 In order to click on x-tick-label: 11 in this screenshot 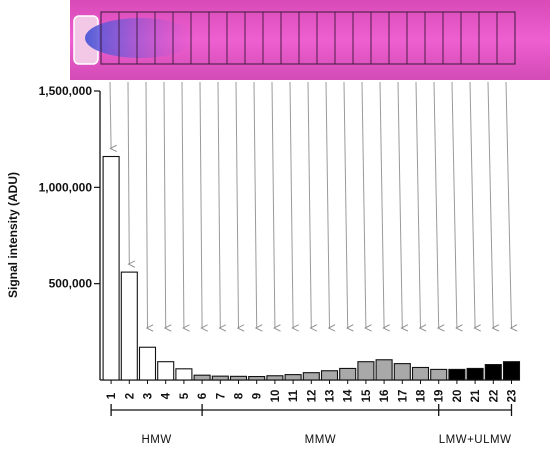, I will do `click(294, 395)`.